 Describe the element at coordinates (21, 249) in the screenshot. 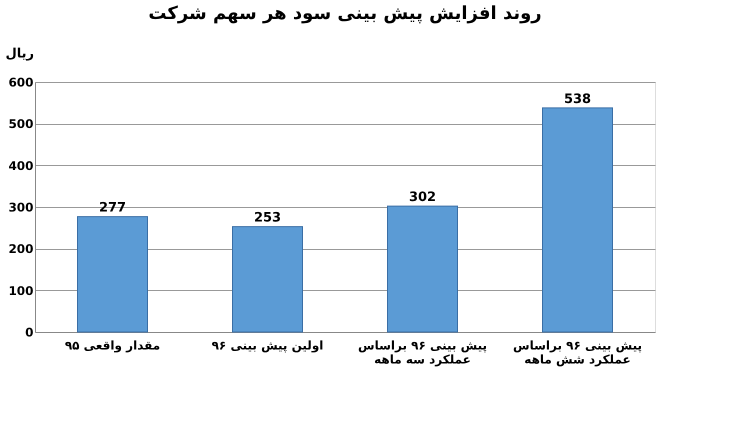

I see `y-tick-label: 200` at that location.